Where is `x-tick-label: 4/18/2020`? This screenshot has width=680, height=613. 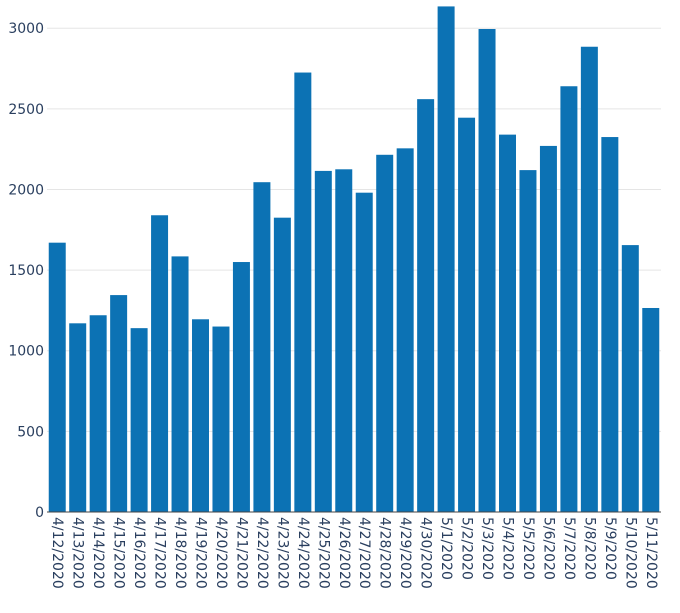
x-tick-label: 4/18/2020 is located at coordinates (180, 553).